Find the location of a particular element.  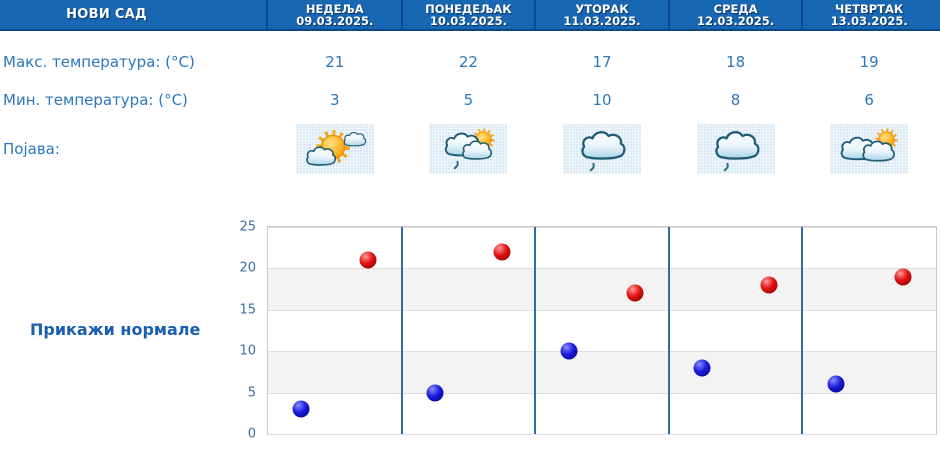

weather-tile-wednesday is located at coordinates (735, 149).